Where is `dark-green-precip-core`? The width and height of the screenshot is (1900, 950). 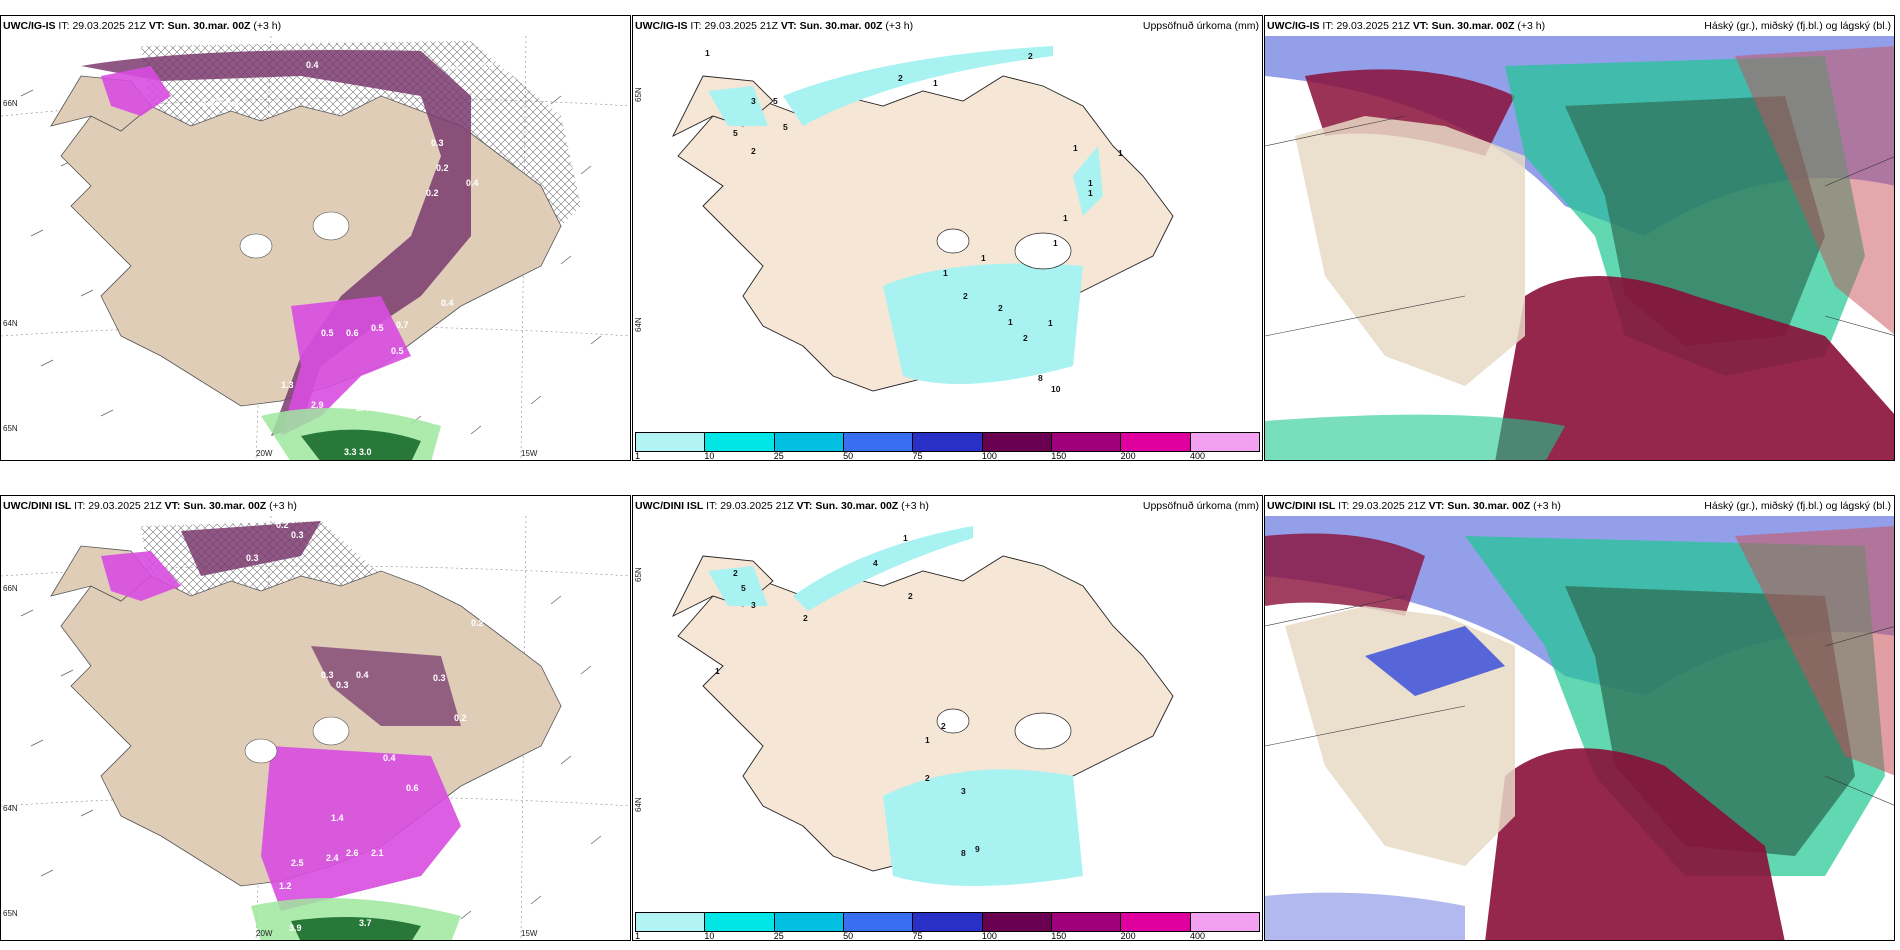 dark-green-precip-core is located at coordinates (361, 444).